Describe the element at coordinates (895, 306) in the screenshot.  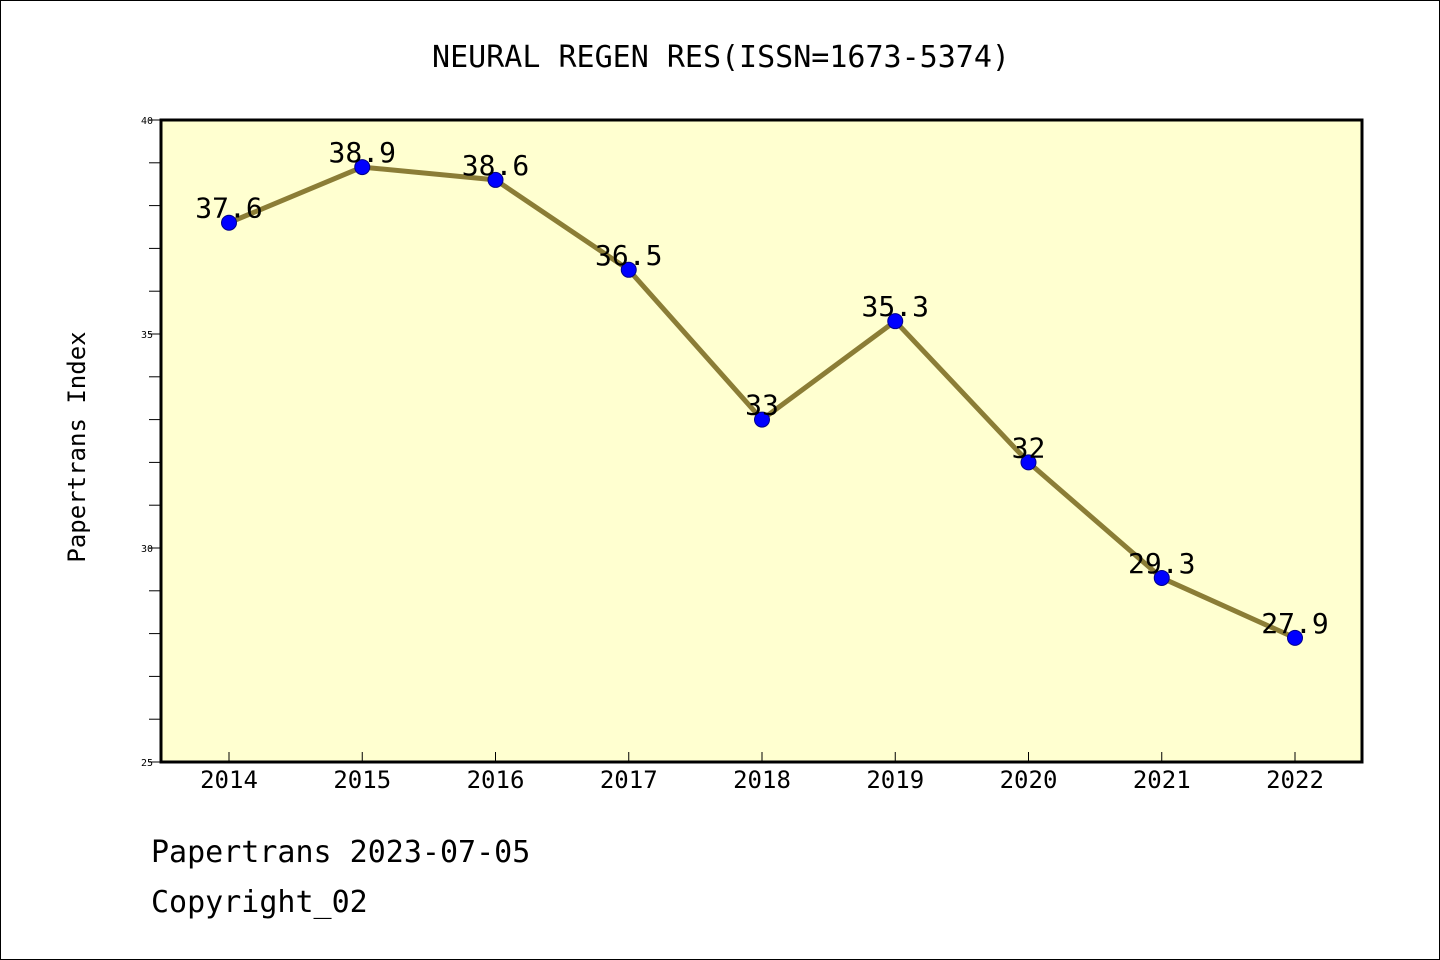
I see `data-label: 35.3` at that location.